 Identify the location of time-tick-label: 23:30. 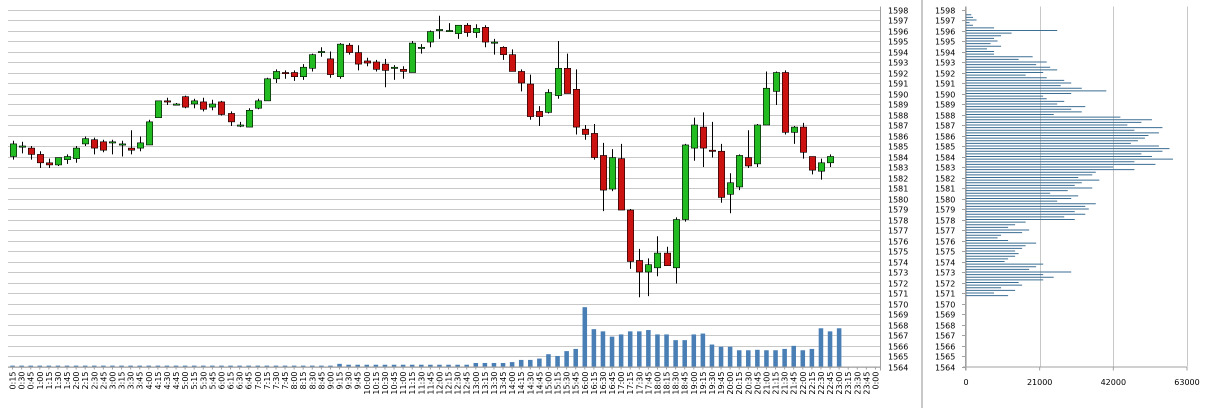
(857, 383).